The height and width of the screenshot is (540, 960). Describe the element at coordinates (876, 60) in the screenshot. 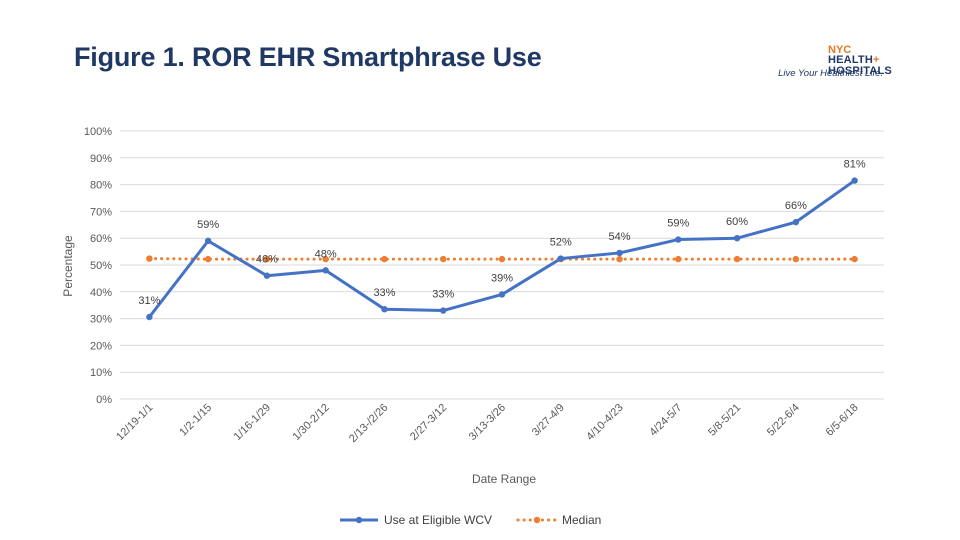

I see `logo-plus-sign: +` at that location.